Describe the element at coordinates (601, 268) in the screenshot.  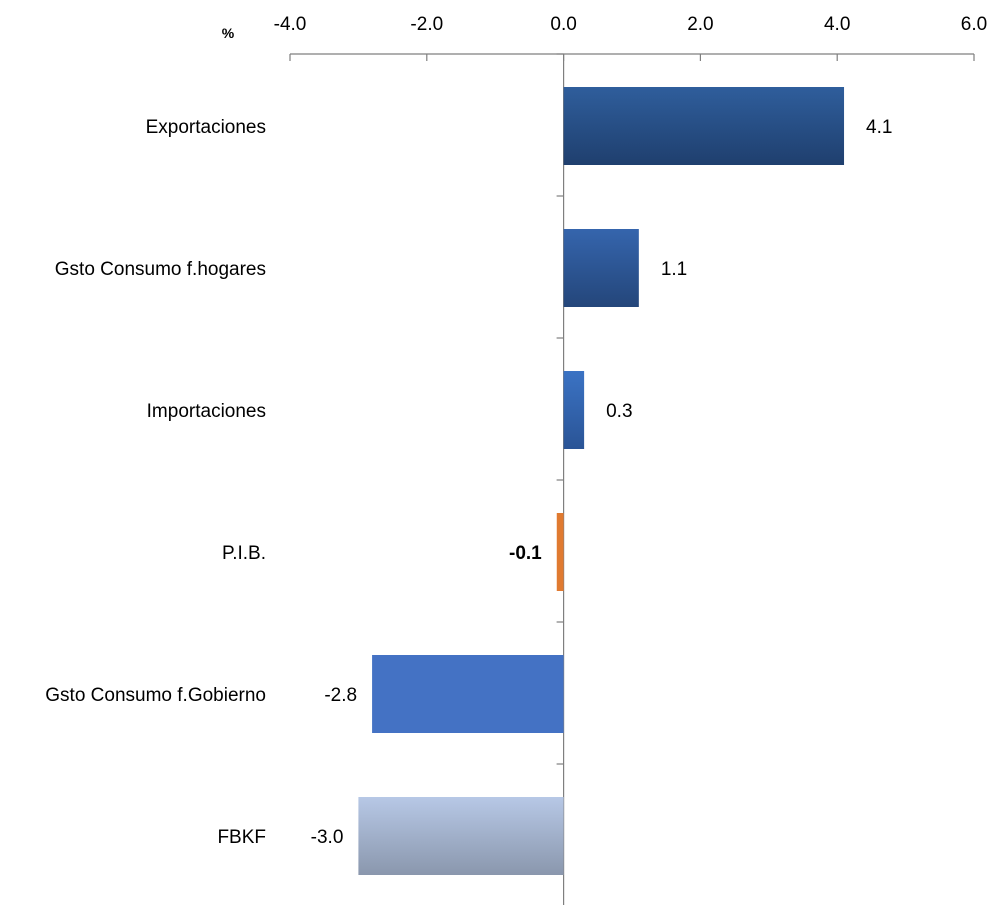
I see `bar-gsto-consumo-f-hogares` at that location.